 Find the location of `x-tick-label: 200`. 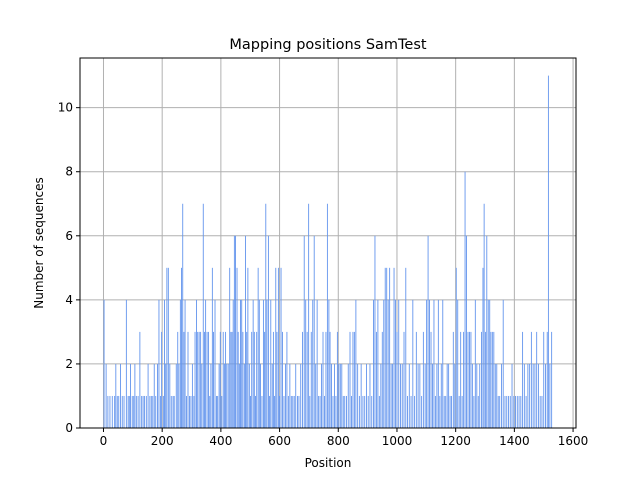

x-tick-label: 200 is located at coordinates (162, 441).